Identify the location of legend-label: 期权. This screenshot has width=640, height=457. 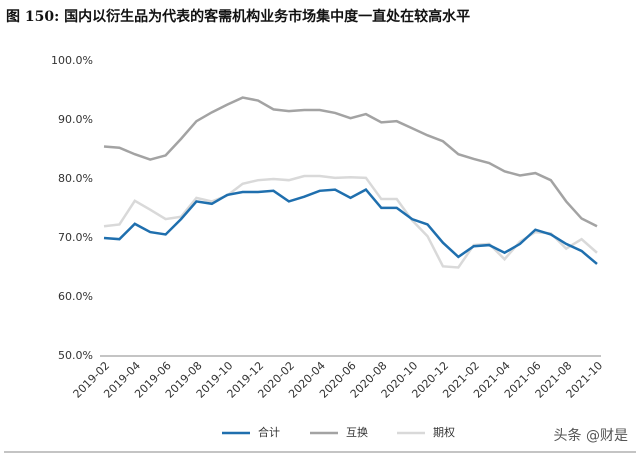
(444, 432).